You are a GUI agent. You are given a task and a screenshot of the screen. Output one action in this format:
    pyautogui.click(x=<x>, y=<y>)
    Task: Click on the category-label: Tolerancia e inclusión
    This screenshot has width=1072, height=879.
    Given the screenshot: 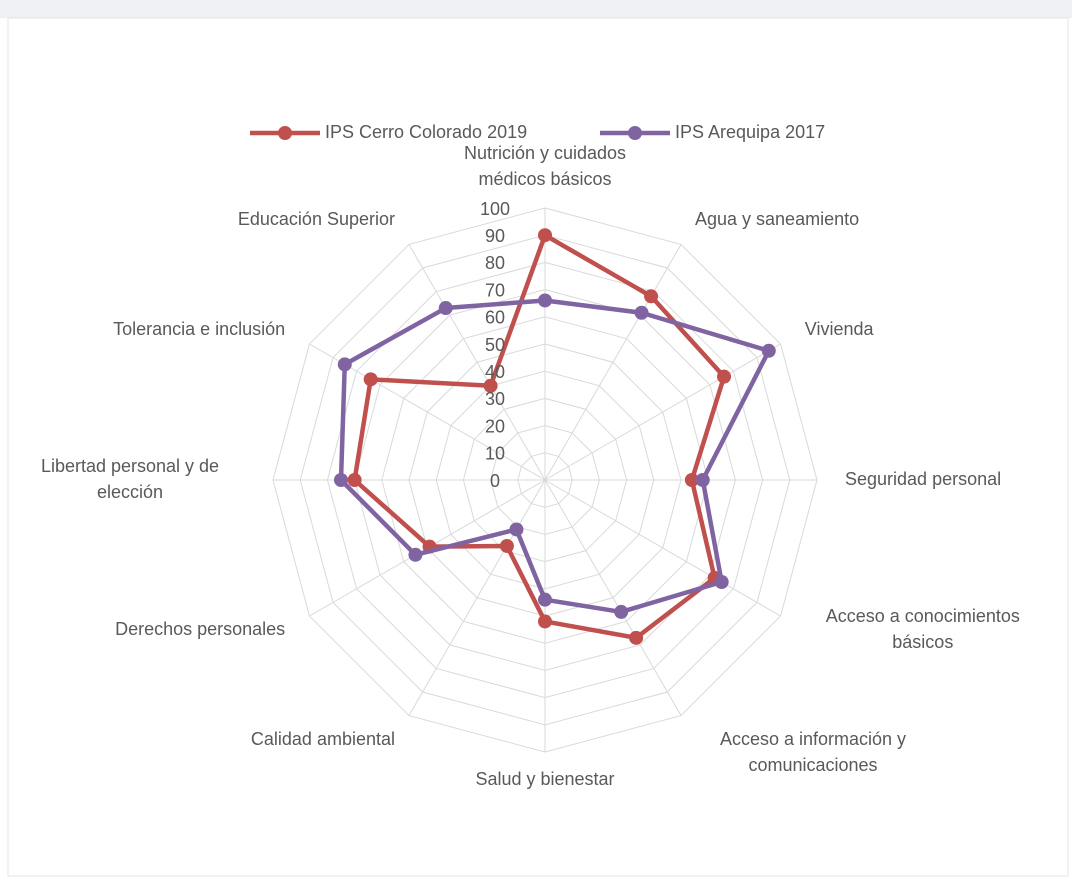 What is the action you would take?
    pyautogui.click(x=199, y=329)
    